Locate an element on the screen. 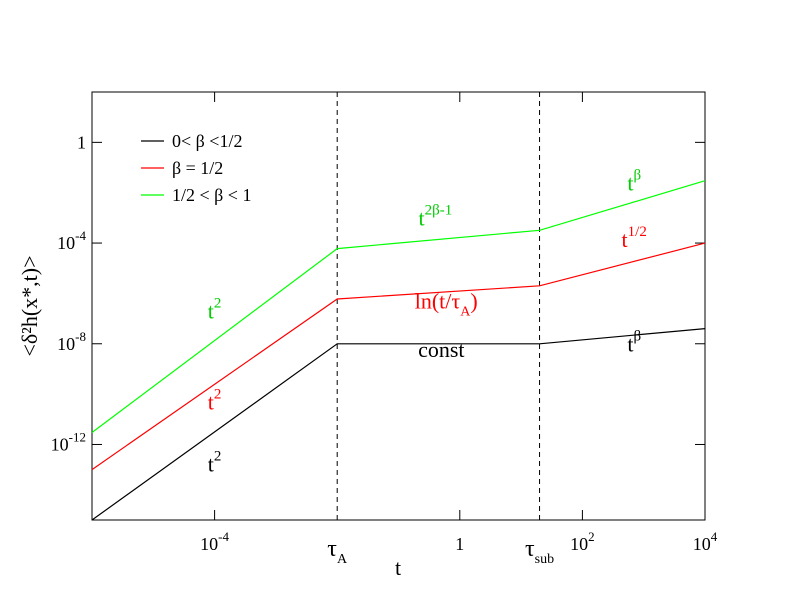 The height and width of the screenshot is (612, 792). annotation-2: t2 is located at coordinates (215, 462).